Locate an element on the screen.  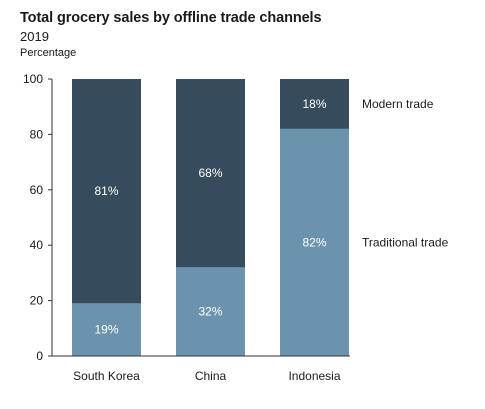
data-label: 81% is located at coordinates (106, 191).